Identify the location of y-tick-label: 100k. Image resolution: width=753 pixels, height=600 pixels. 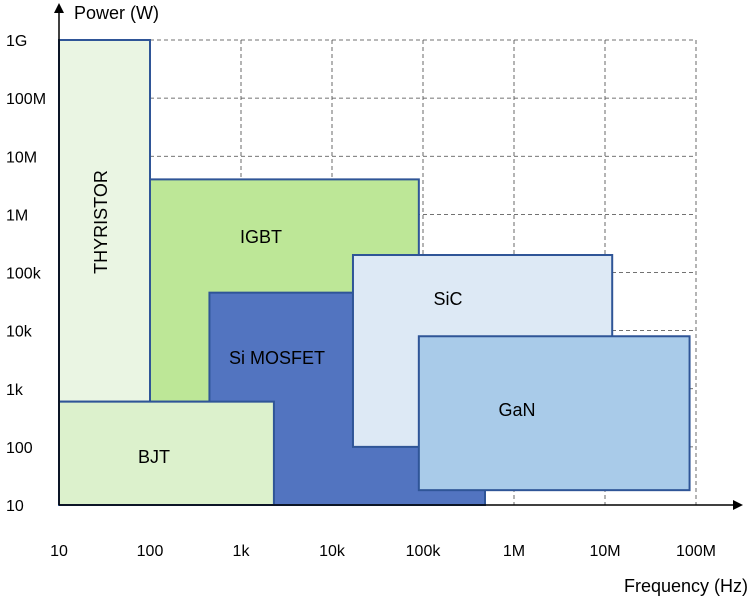
(24, 274).